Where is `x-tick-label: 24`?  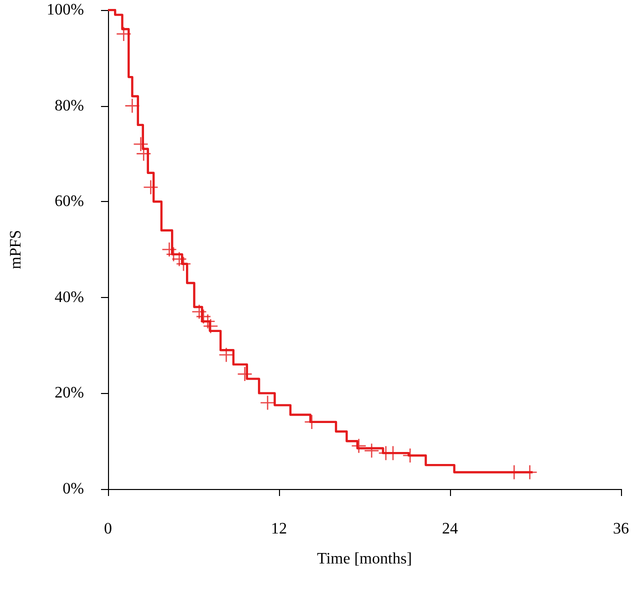
x-tick-label: 24 is located at coordinates (450, 529).